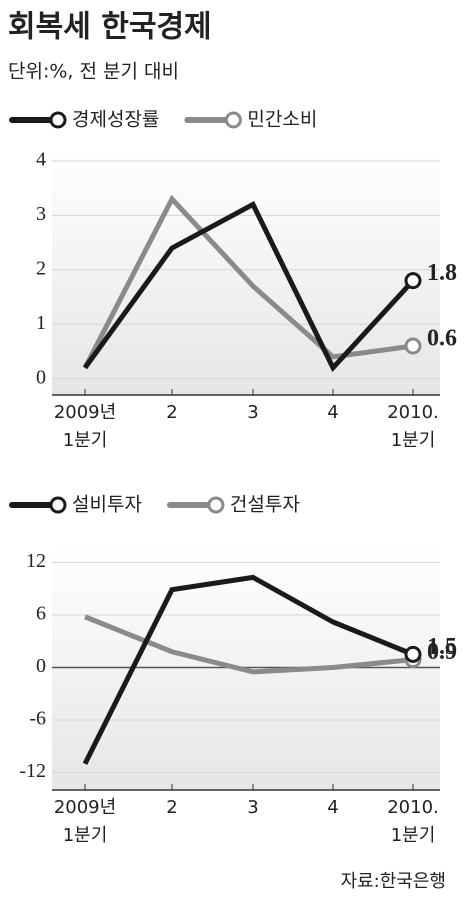 This screenshot has width=474, height=906. I want to click on legend-label: 설비투자, so click(107, 505).